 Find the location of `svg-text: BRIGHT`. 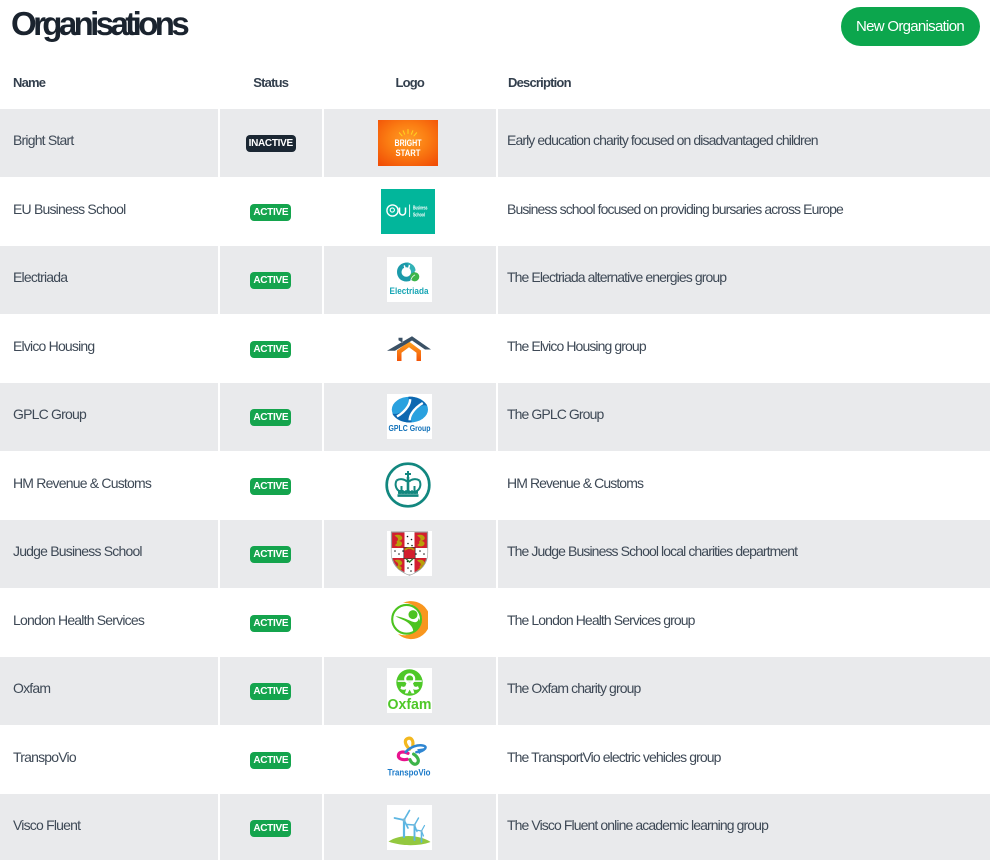

svg-text: BRIGHT is located at coordinates (408, 143).